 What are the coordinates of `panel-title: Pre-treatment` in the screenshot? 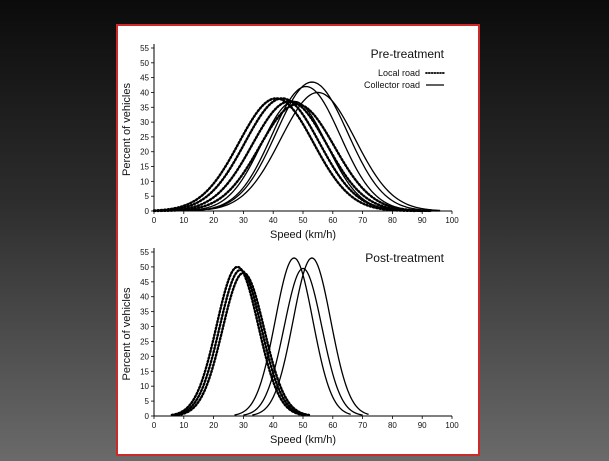 It's located at (408, 54).